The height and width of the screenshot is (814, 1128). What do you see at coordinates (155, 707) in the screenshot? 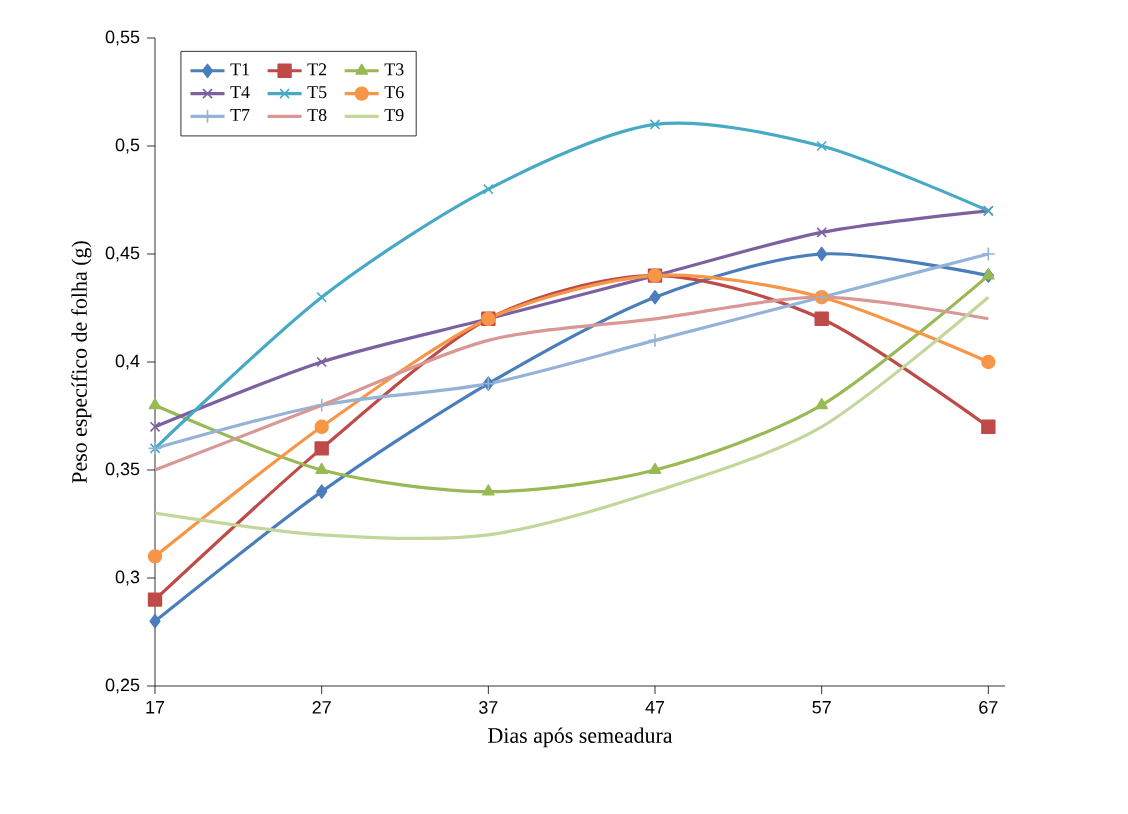
I see `x-tick-label: 17` at bounding box center [155, 707].